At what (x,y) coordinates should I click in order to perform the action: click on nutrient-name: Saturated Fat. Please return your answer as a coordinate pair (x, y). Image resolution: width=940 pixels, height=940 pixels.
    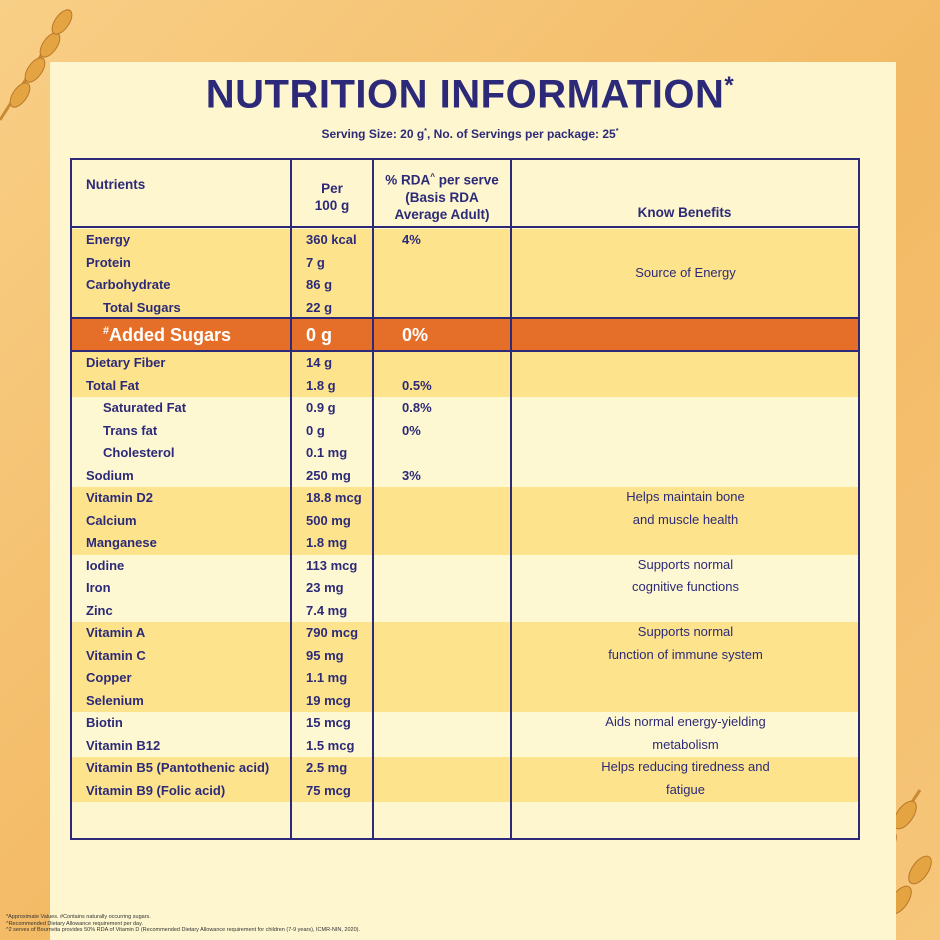
    Looking at the image, I should click on (144, 407).